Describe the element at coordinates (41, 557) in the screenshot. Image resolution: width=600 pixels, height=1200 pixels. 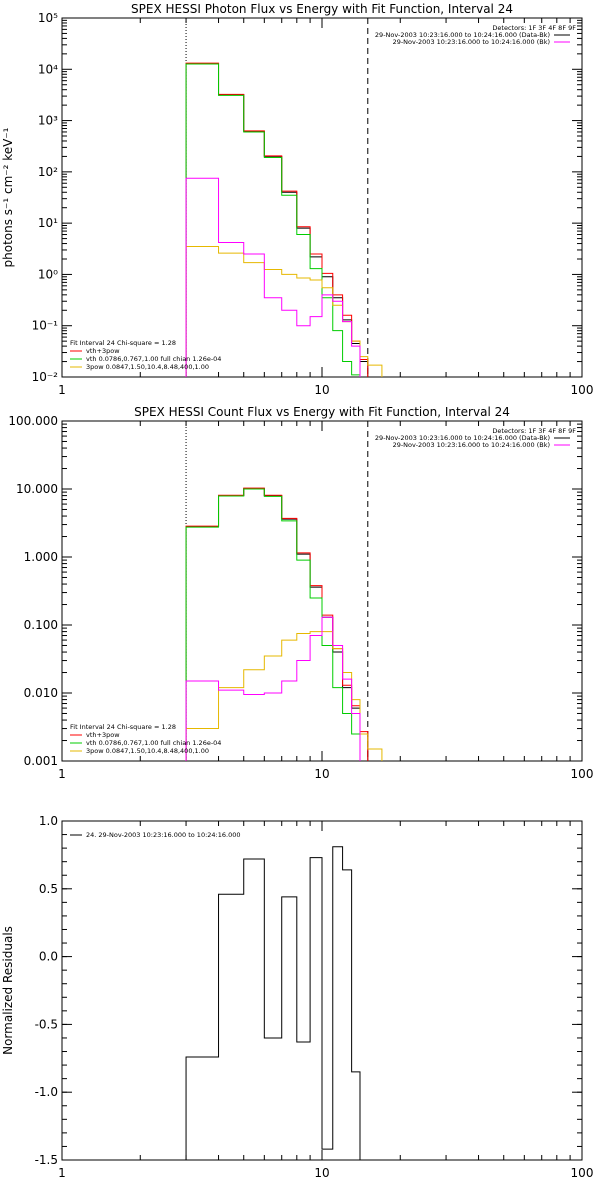
I see `y-tick-label: 1.000` at that location.